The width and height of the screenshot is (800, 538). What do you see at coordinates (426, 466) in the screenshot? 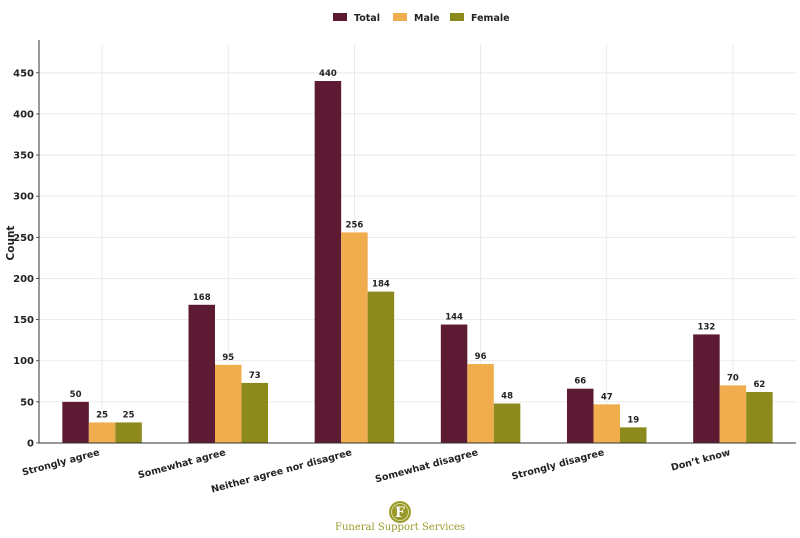
I see `x-tick-label: Somewhat disagree` at bounding box center [426, 466].